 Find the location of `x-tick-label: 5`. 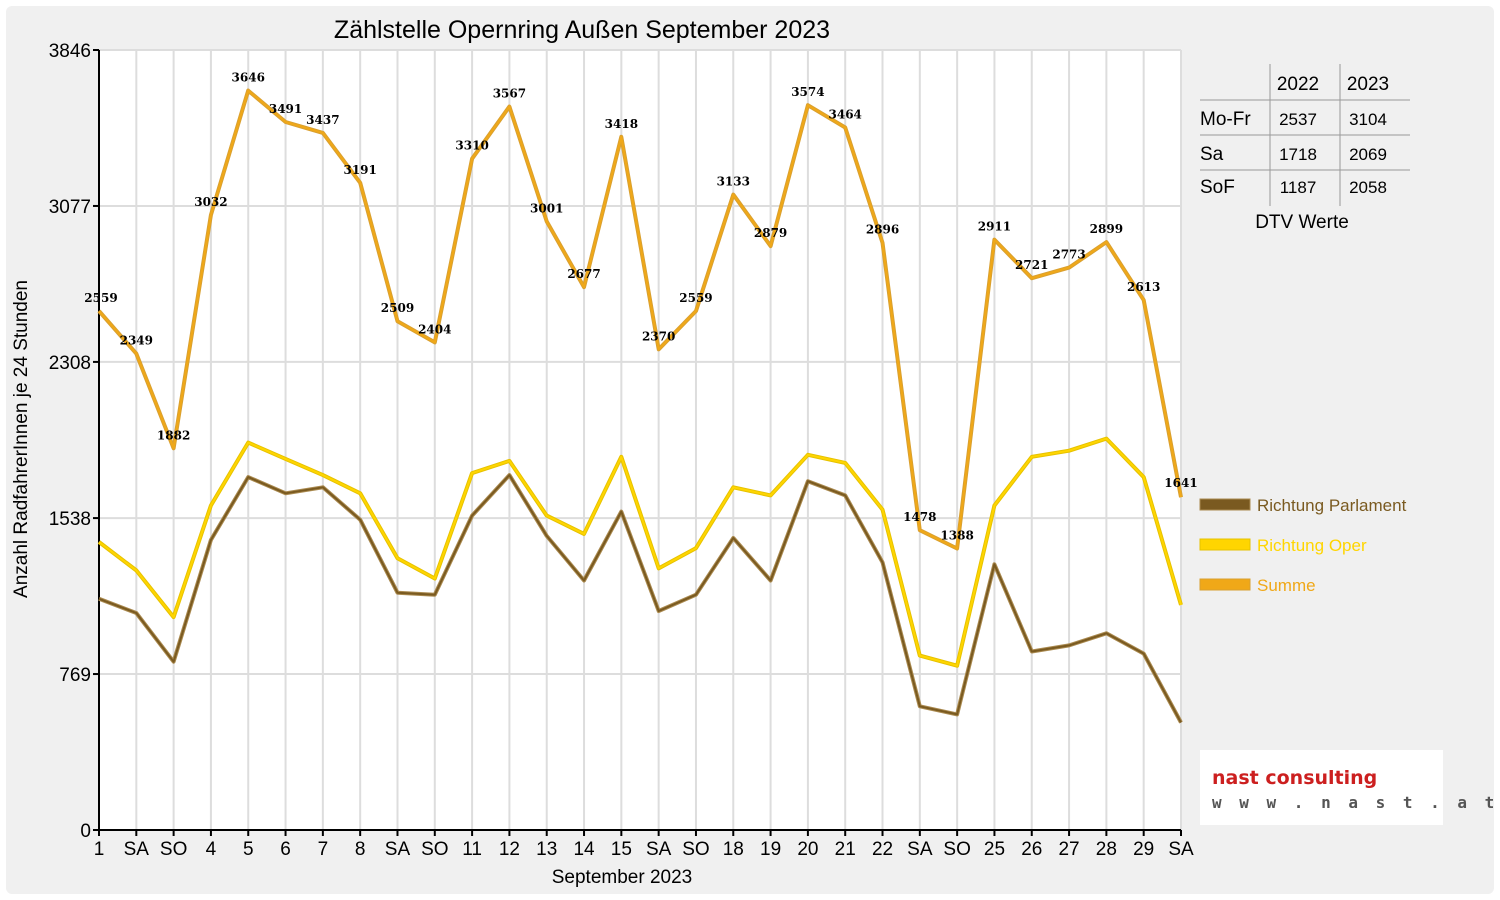

x-tick-label: 5 is located at coordinates (248, 849).